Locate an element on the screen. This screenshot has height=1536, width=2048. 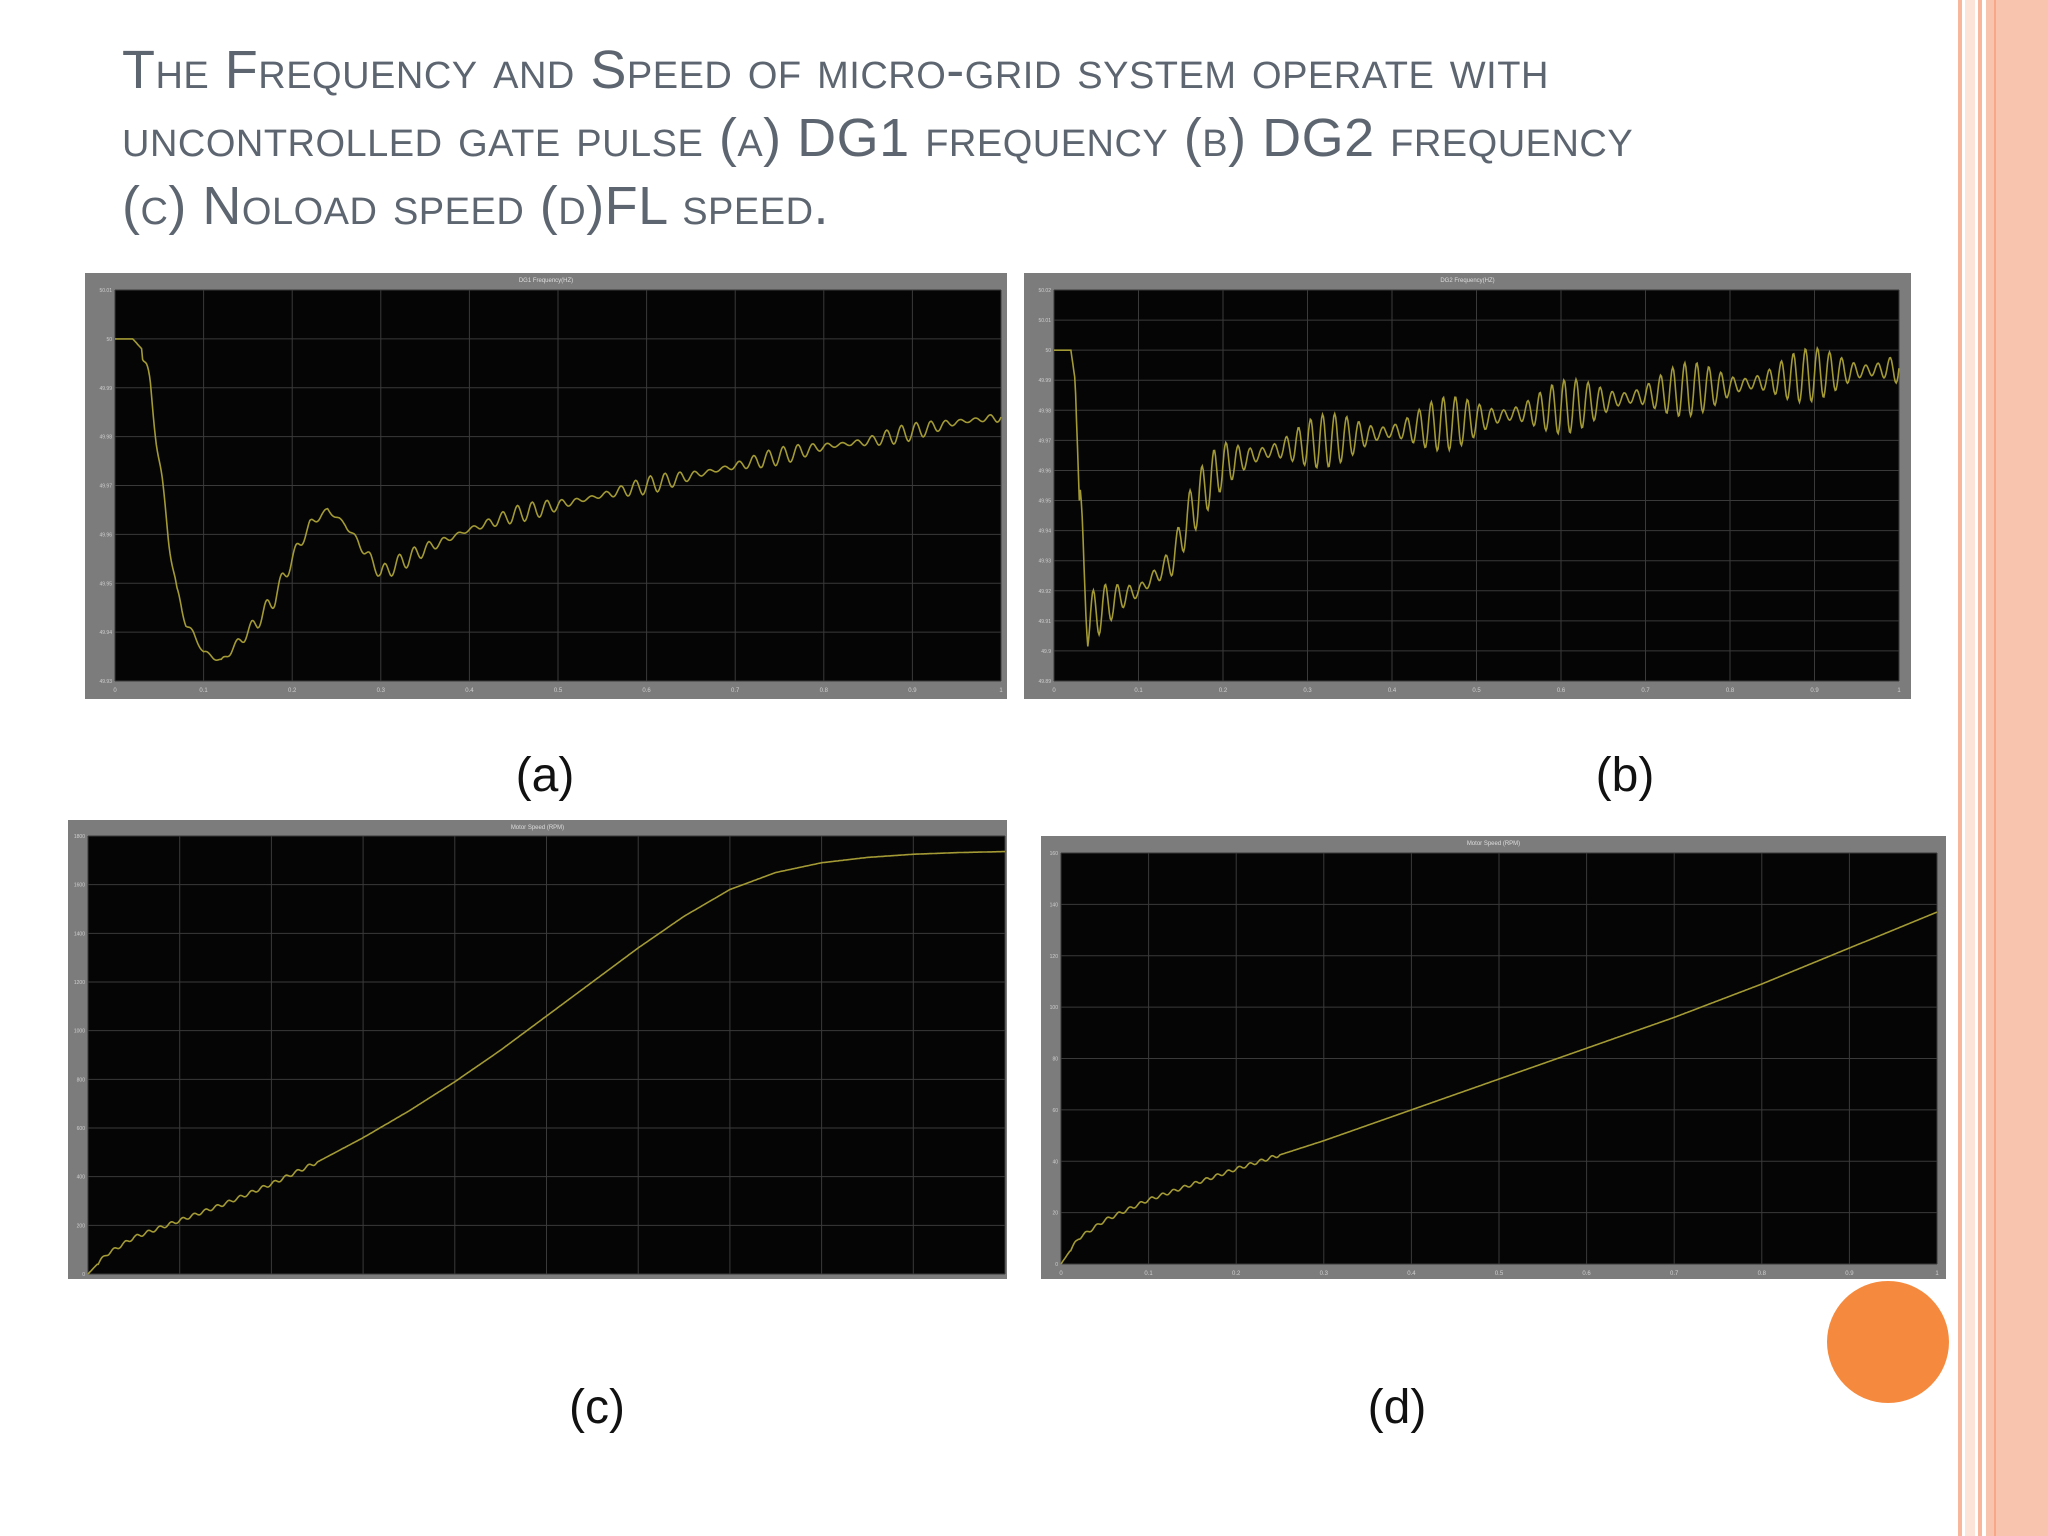
y-tick-label: 1600 is located at coordinates (79, 886).